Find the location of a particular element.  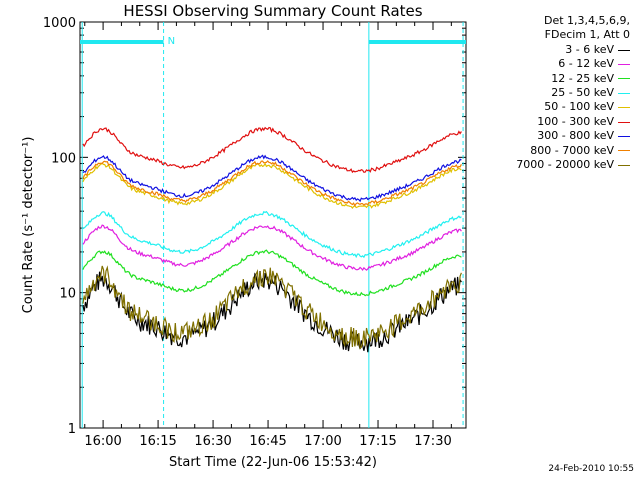

x-tick-label: 16:45 is located at coordinates (267, 441).